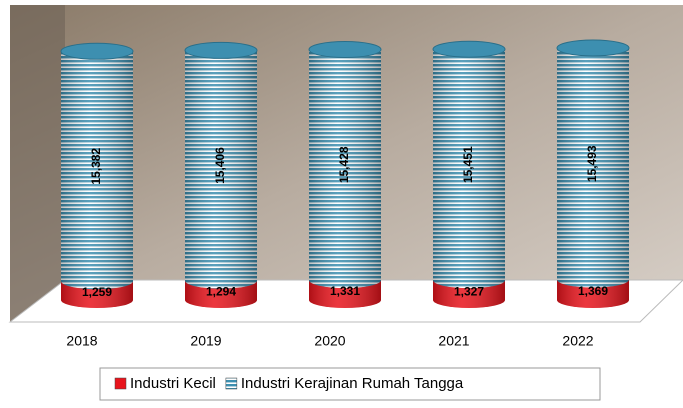 This screenshot has height=408, width=683. What do you see at coordinates (593, 291) in the screenshot?
I see `data-label: 1,369` at bounding box center [593, 291].